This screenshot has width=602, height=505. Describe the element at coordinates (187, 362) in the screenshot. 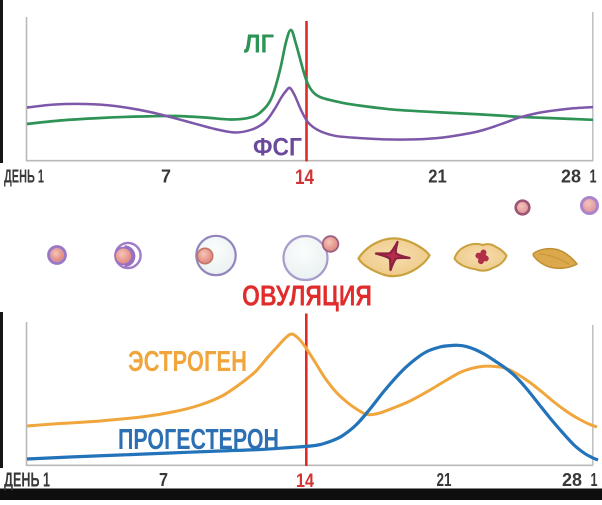

I see `svg-text: ЭСТРОГЕН` at that location.